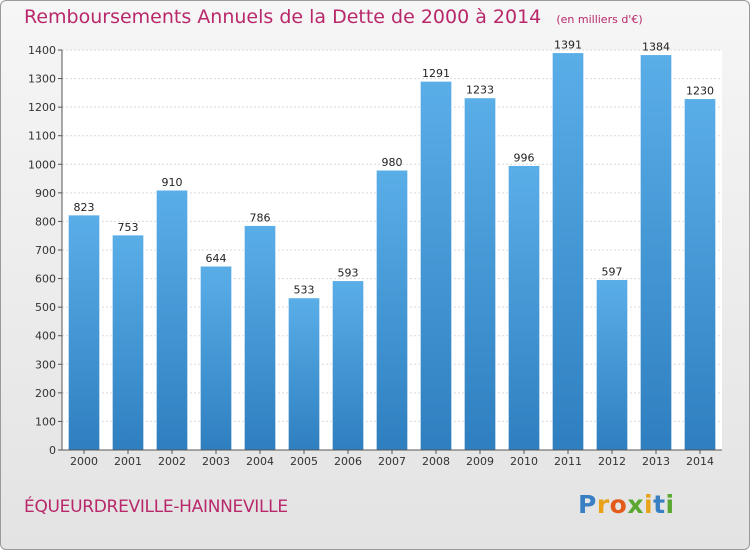  What do you see at coordinates (45, 421) in the screenshot?
I see `y-tick-label: 100` at bounding box center [45, 421].